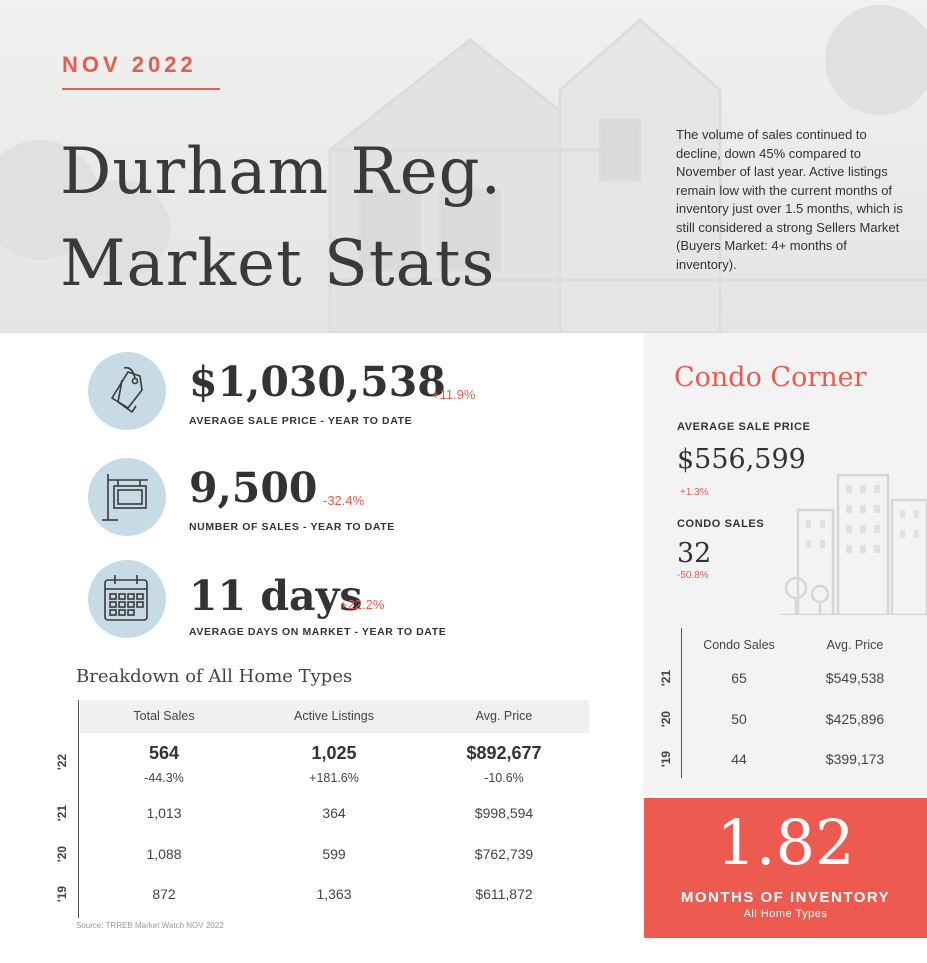  What do you see at coordinates (317, 382) in the screenshot?
I see `kpi-value: $1,030,538` at bounding box center [317, 382].